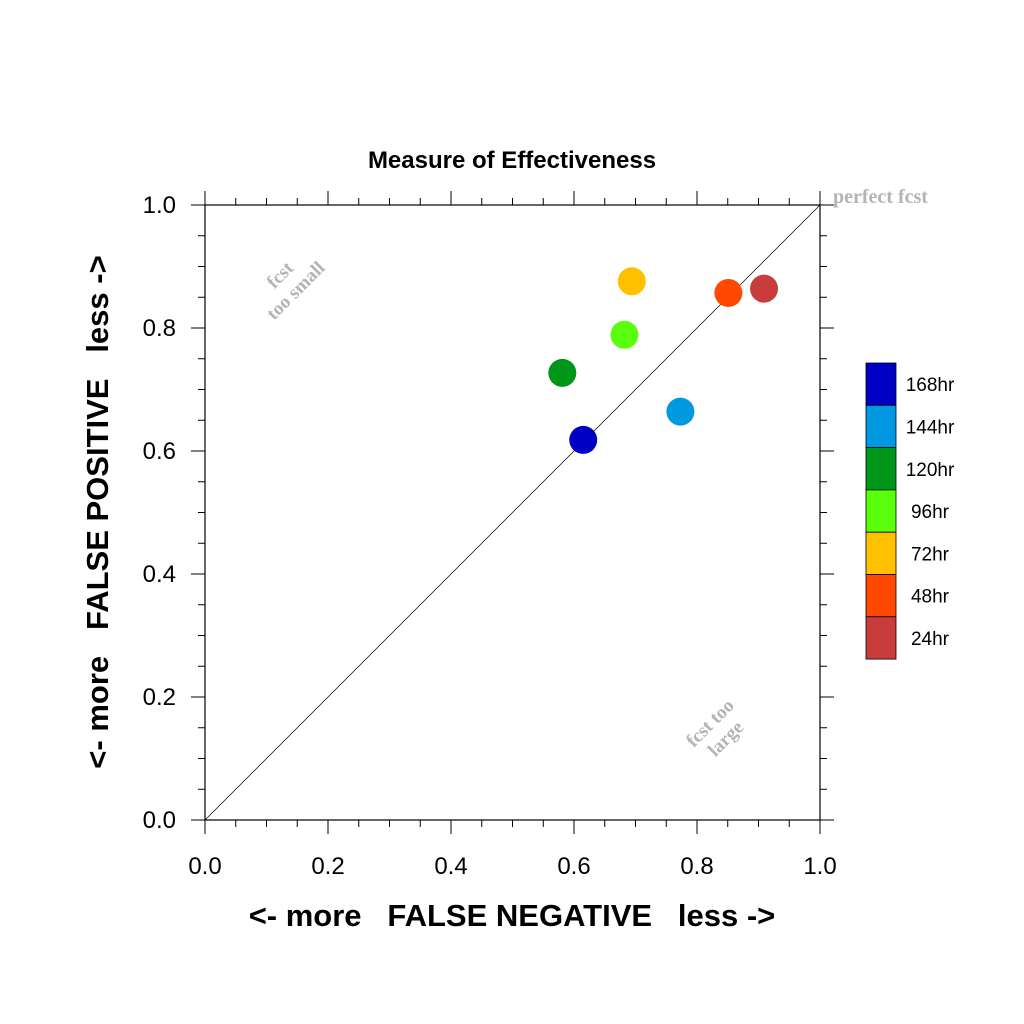 This screenshot has height=1024, width=1024. Describe the element at coordinates (930, 427) in the screenshot. I see `legend-label-144hr: 144hr` at that location.